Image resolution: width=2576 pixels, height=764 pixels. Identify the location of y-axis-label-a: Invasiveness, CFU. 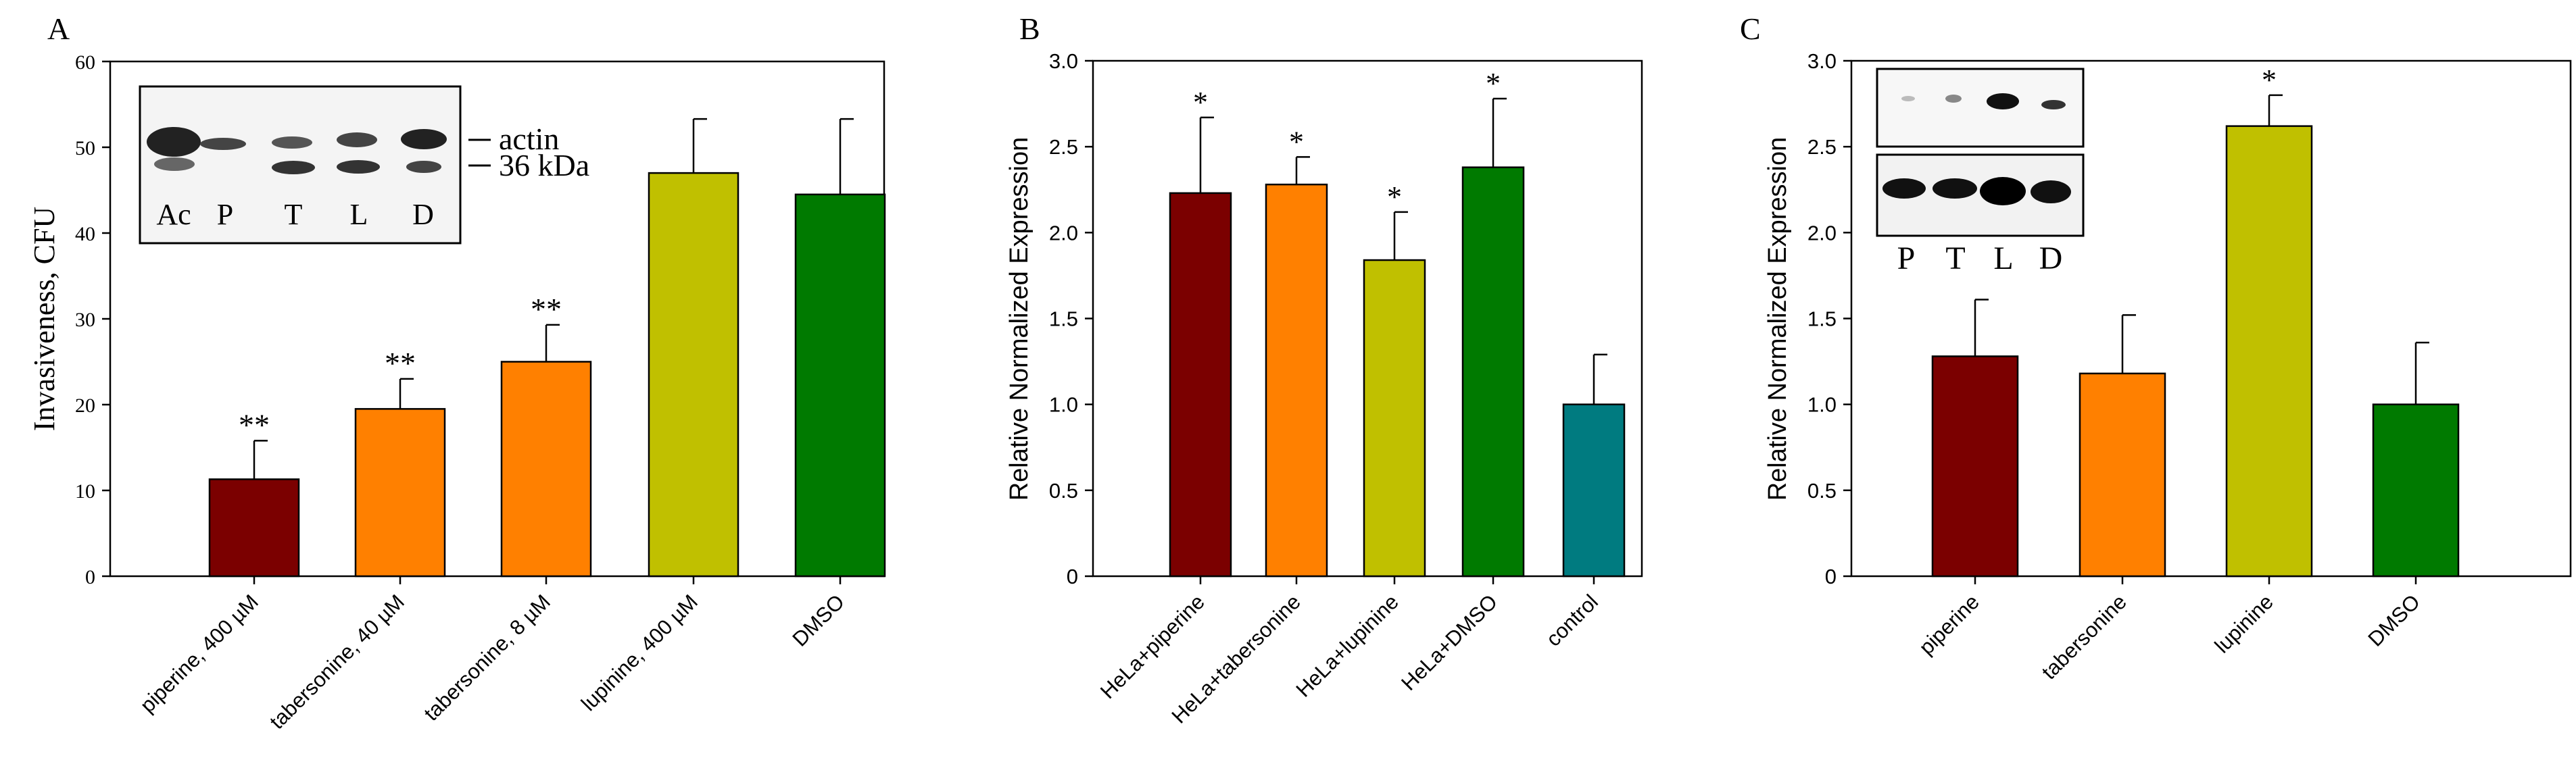
(45, 319).